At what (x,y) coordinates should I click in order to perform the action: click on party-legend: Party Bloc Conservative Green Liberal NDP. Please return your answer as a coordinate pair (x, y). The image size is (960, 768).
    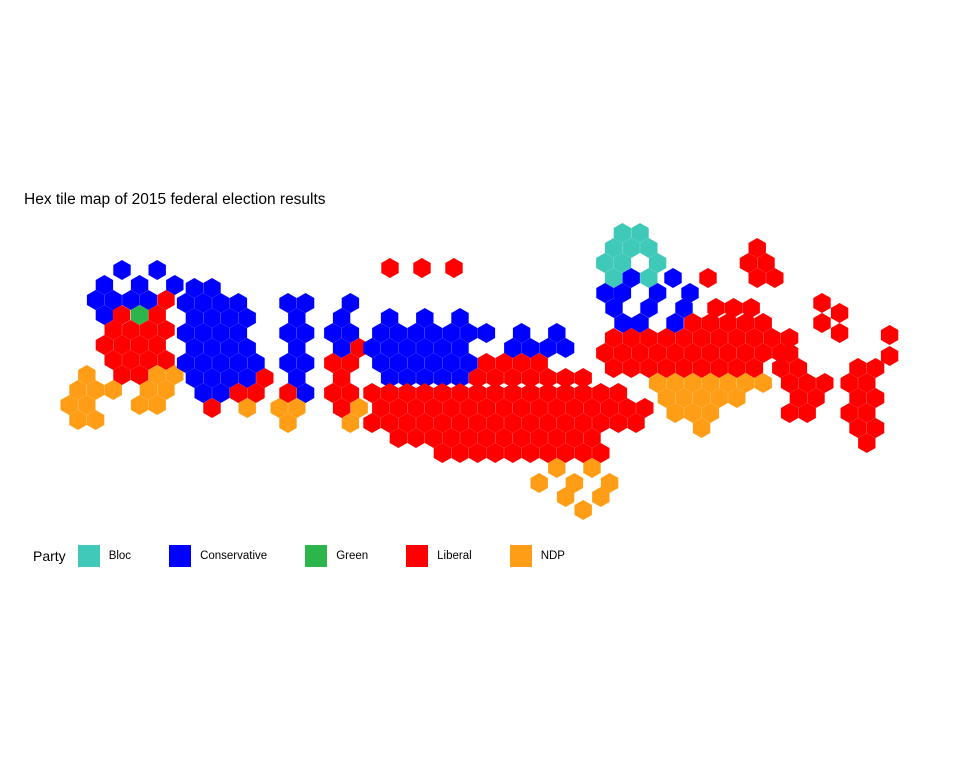
    Looking at the image, I should click on (318, 556).